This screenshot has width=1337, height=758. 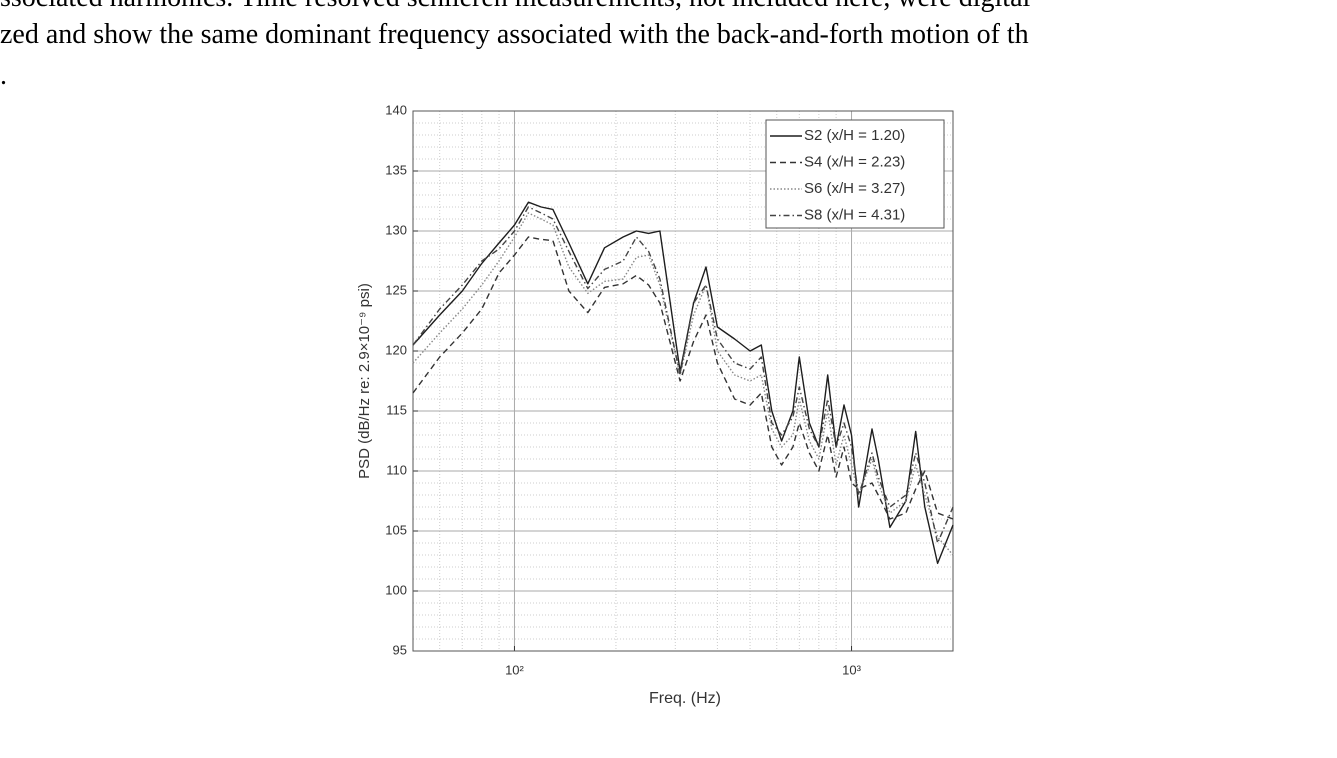 I want to click on x-tick-label: 10³, so click(x=851, y=669).